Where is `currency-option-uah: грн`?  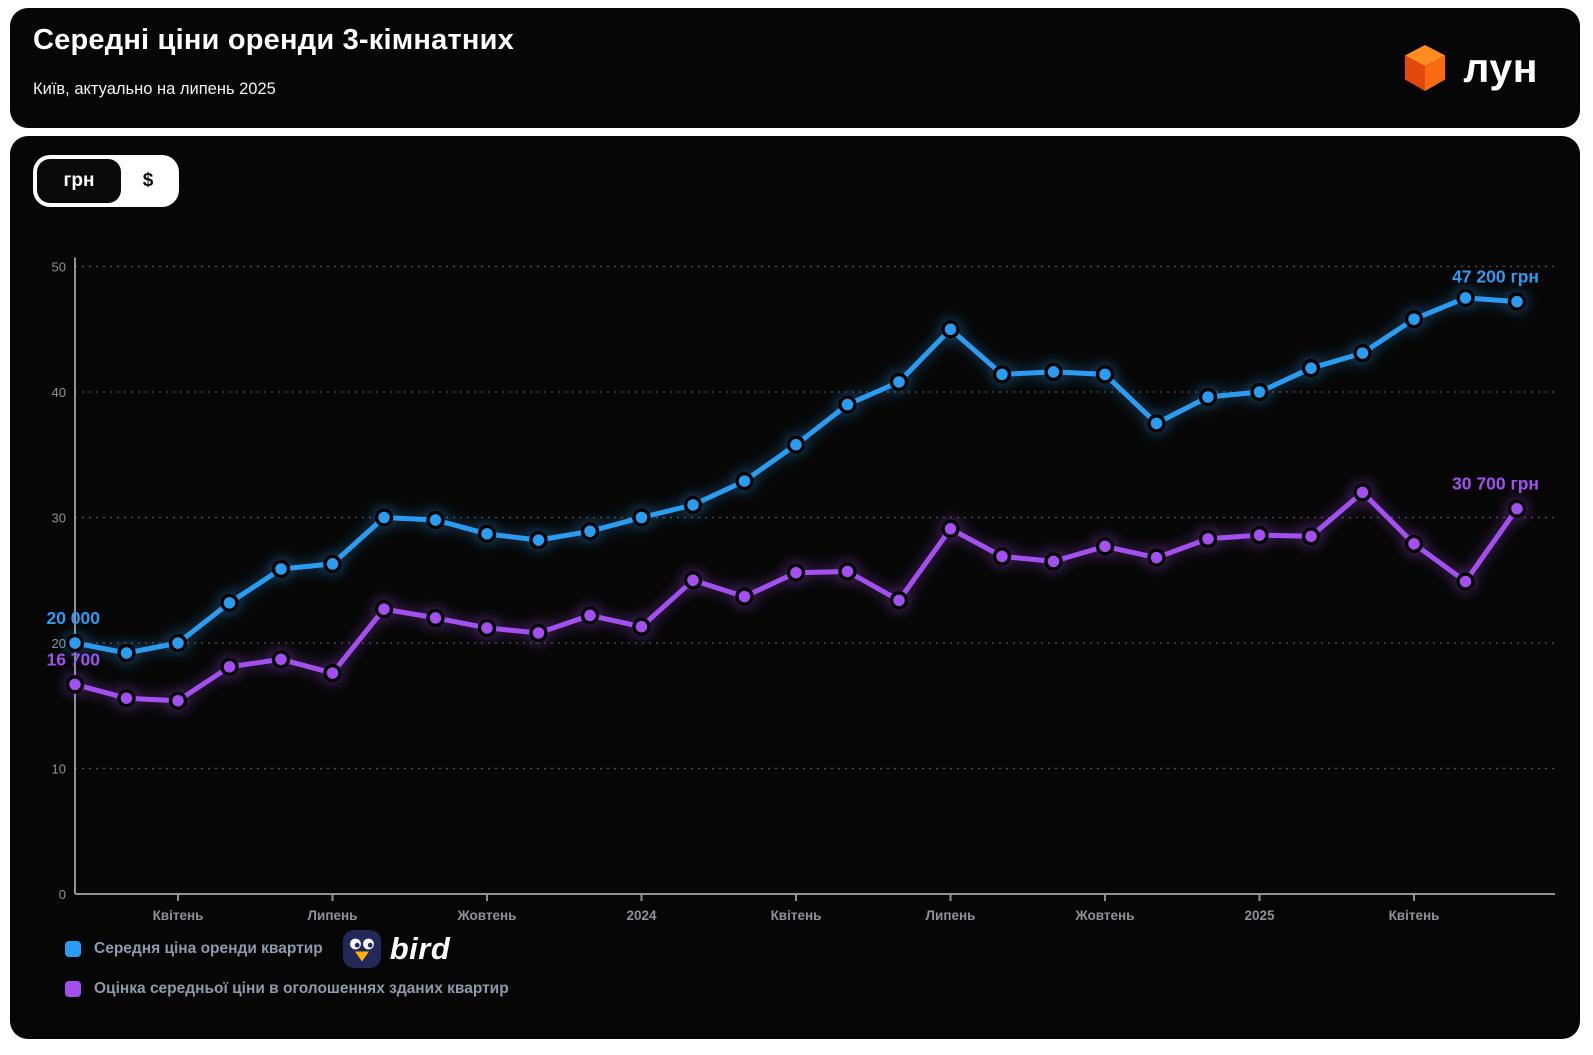
currency-option-uah: грн is located at coordinates (79, 181).